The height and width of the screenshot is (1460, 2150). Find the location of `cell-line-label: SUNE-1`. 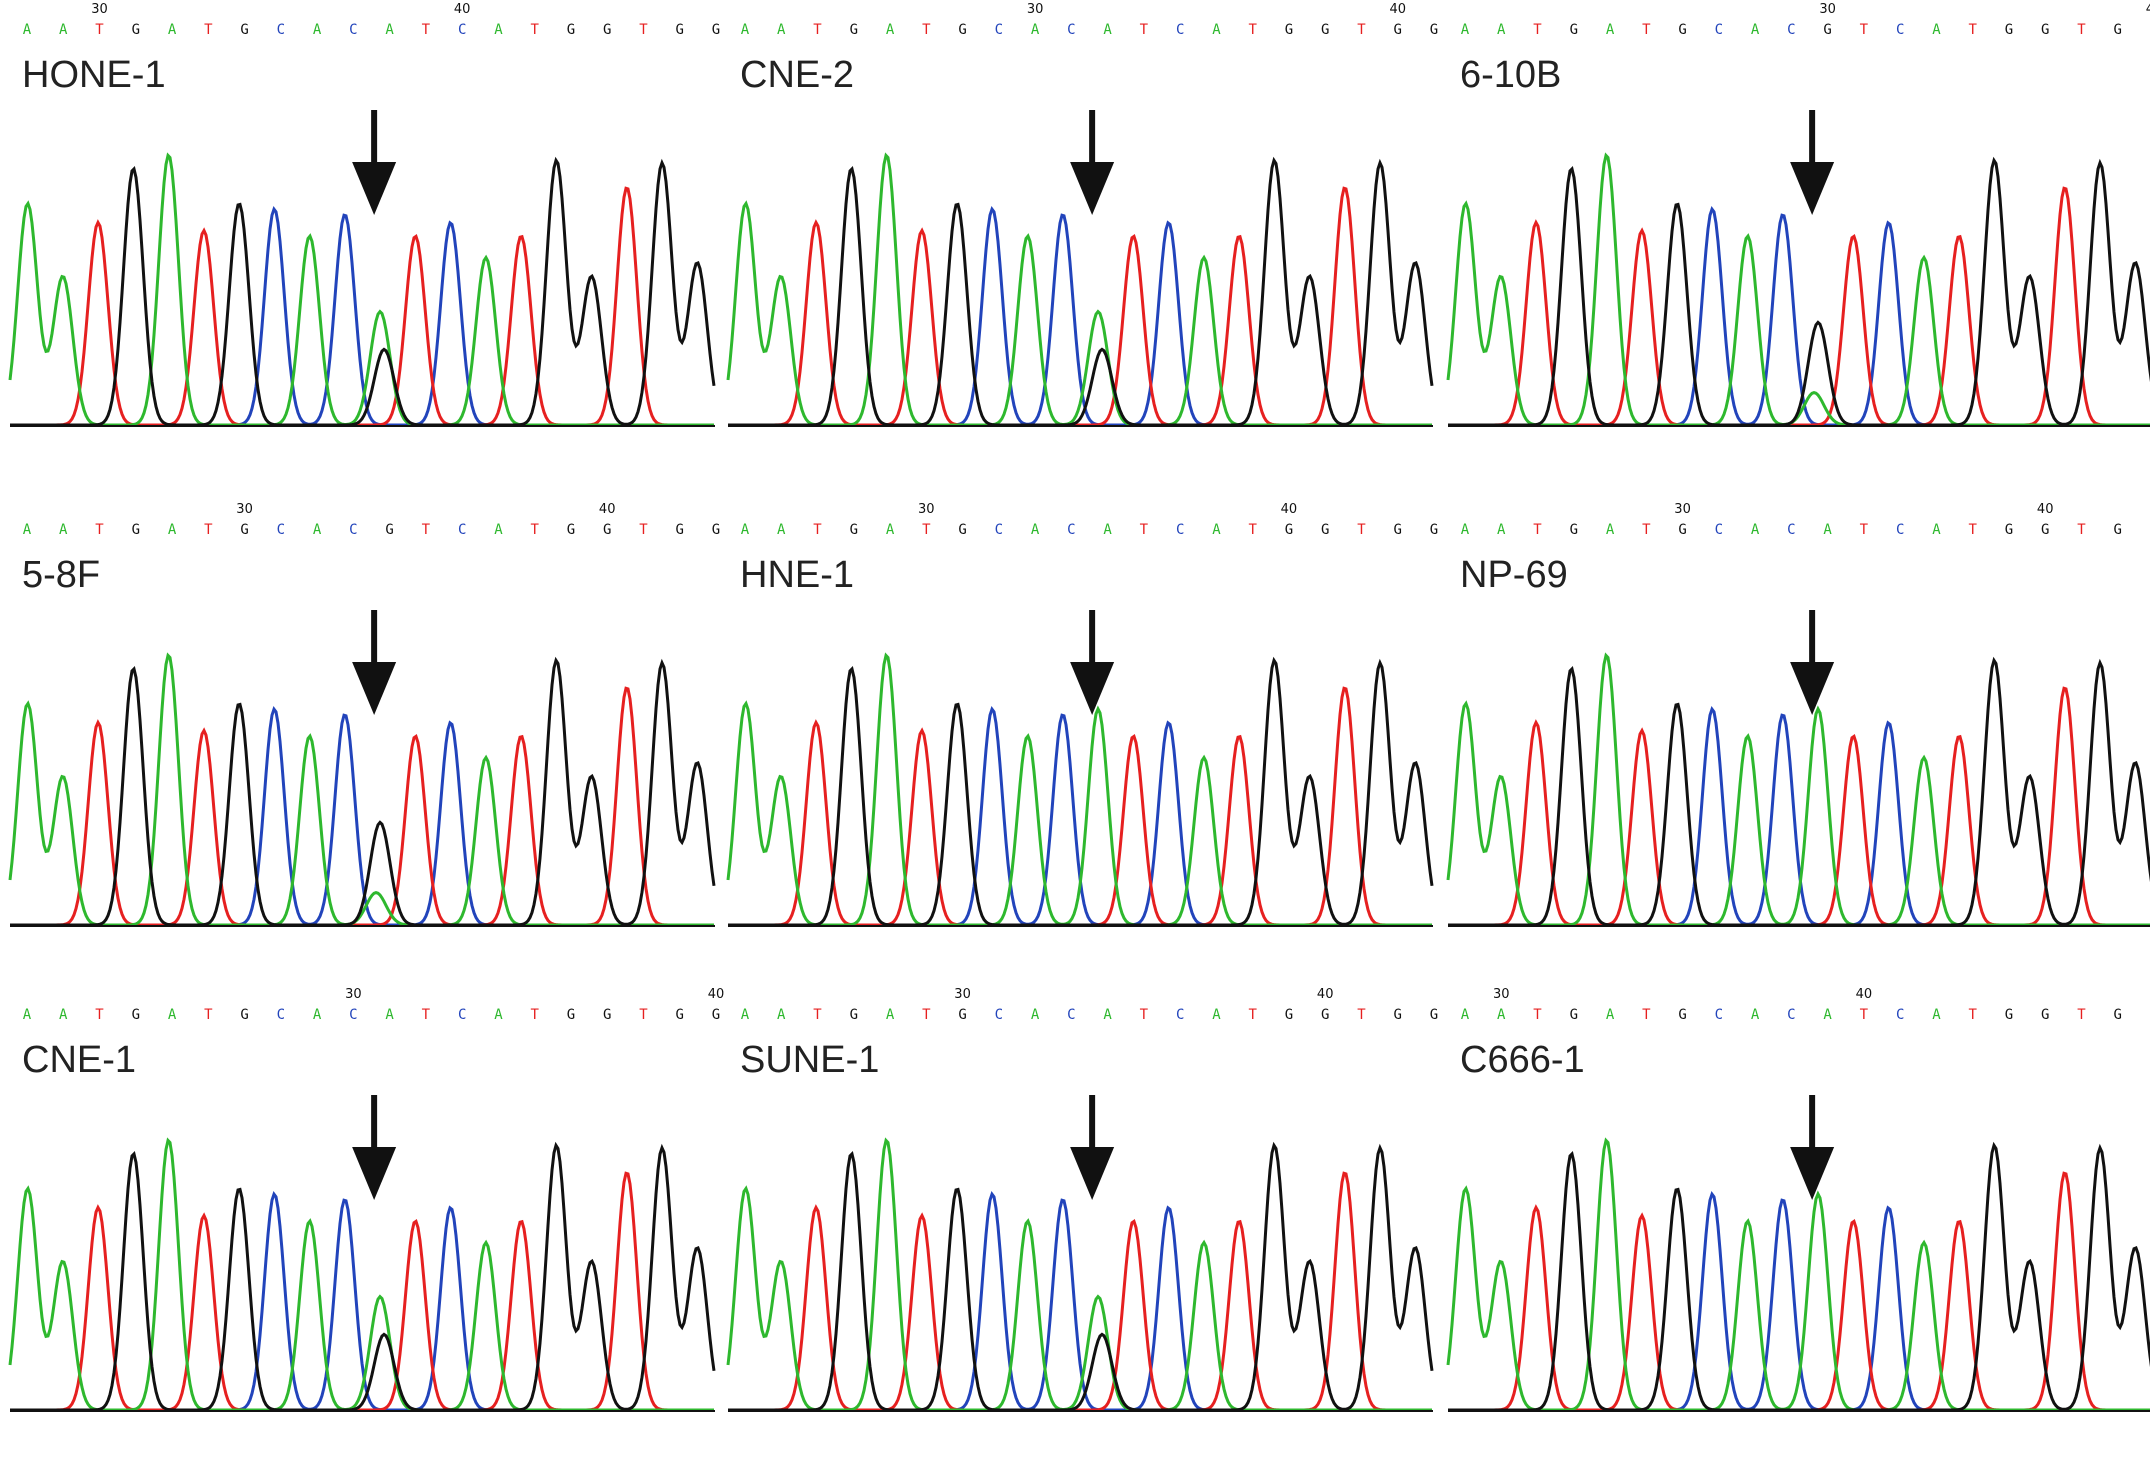

cell-line-label: SUNE-1 is located at coordinates (810, 1060).